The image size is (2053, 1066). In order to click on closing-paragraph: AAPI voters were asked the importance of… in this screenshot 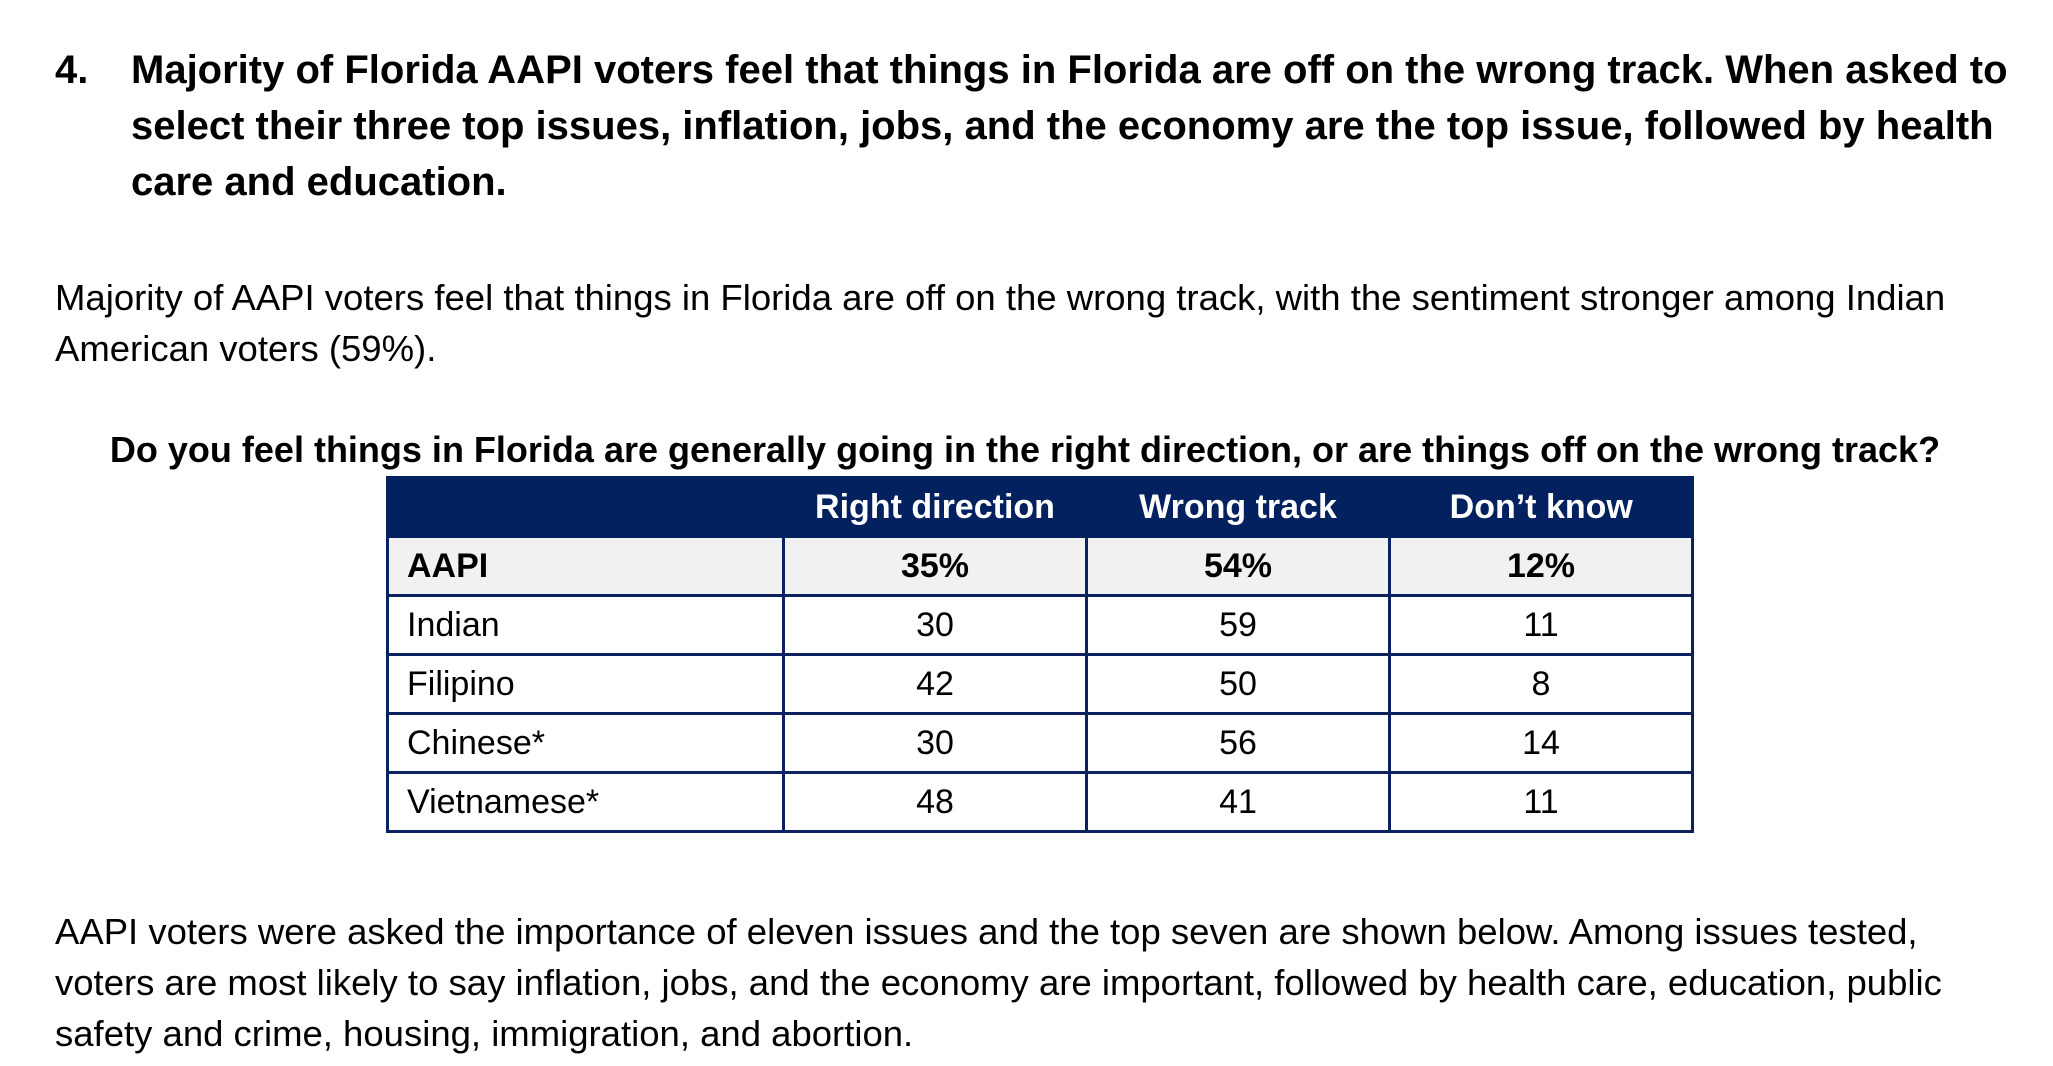, I will do `click(998, 982)`.